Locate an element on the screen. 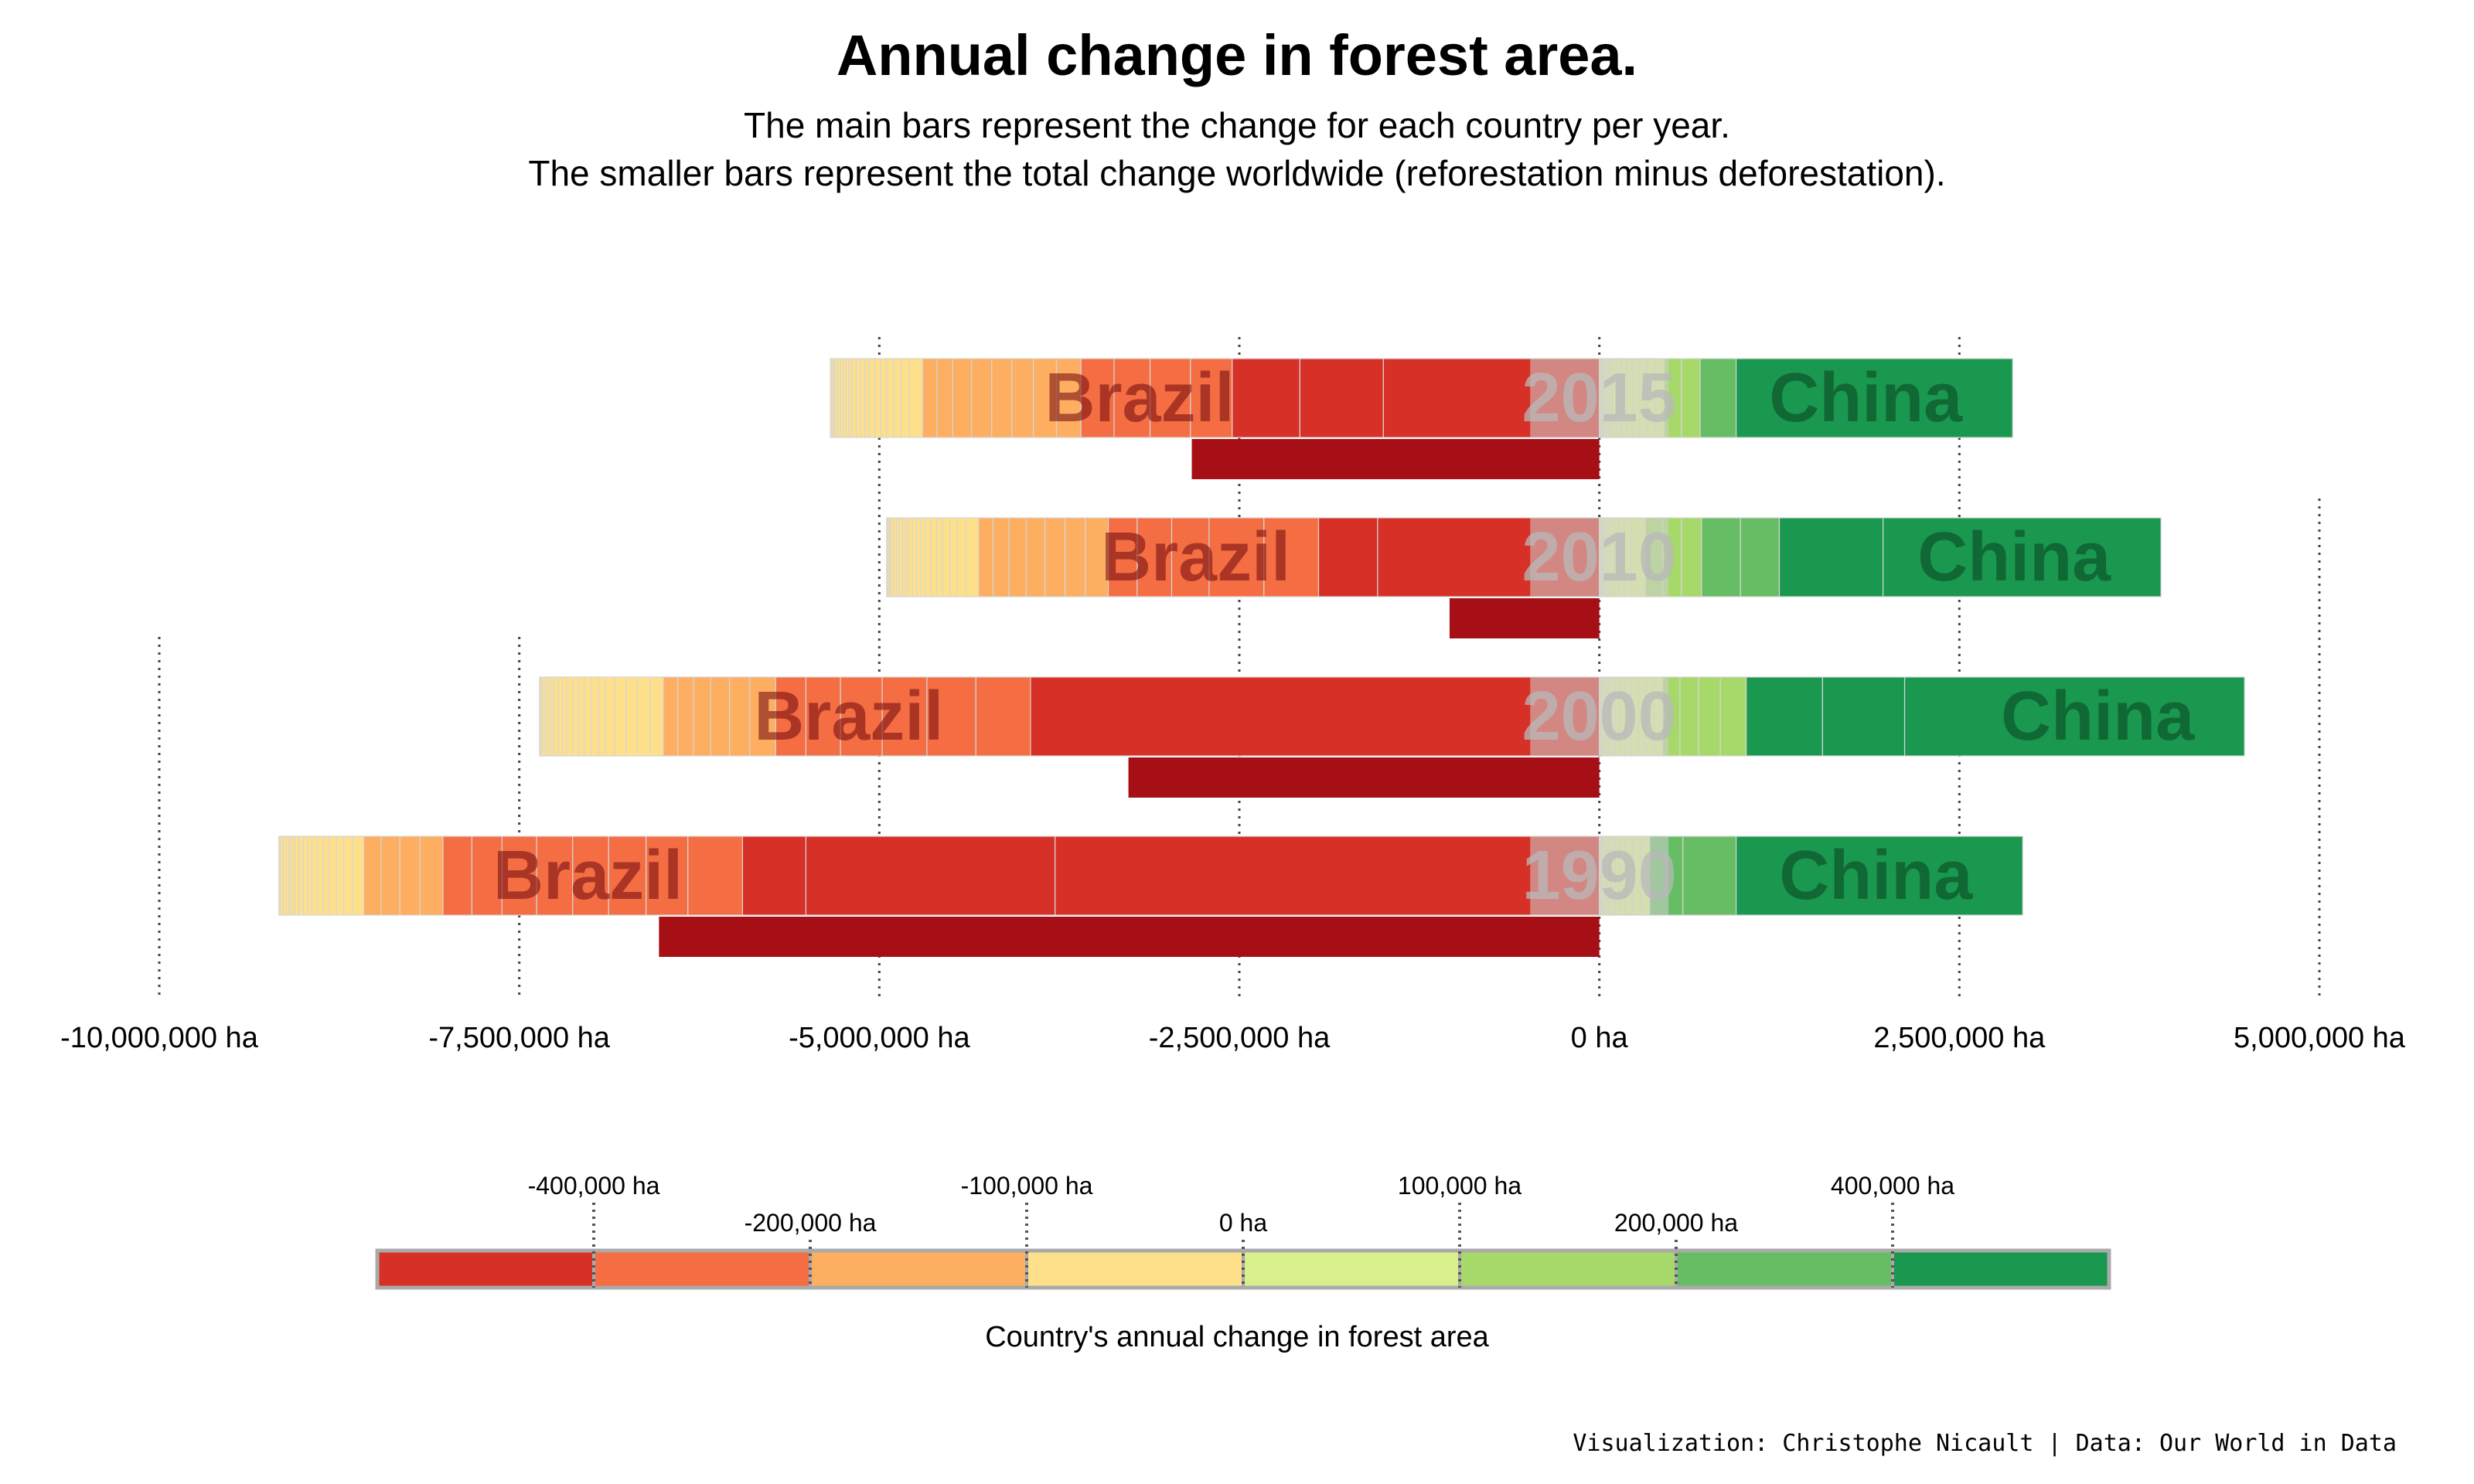 This screenshot has width=2474, height=1484. legend-tick-label-1: -200,000 ha is located at coordinates (811, 1223).